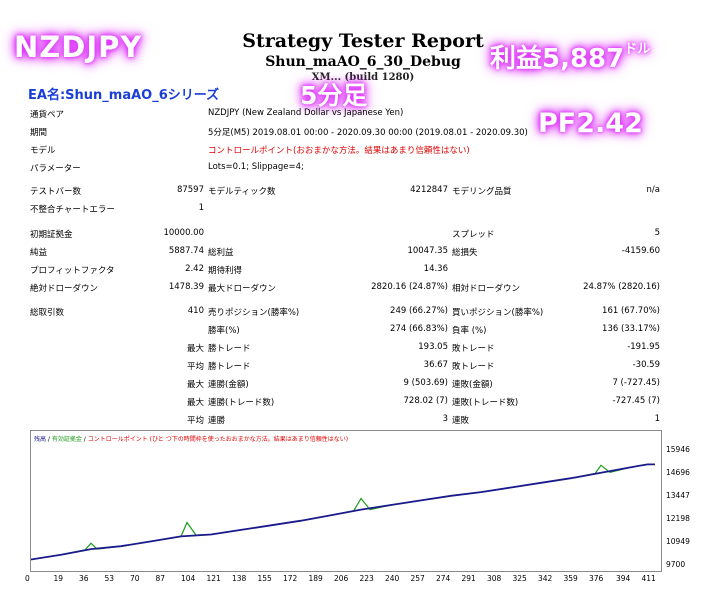 The height and width of the screenshot is (598, 726). Describe the element at coordinates (469, 331) in the screenshot. I see `stat-label-loss: 負率 (%)` at that location.